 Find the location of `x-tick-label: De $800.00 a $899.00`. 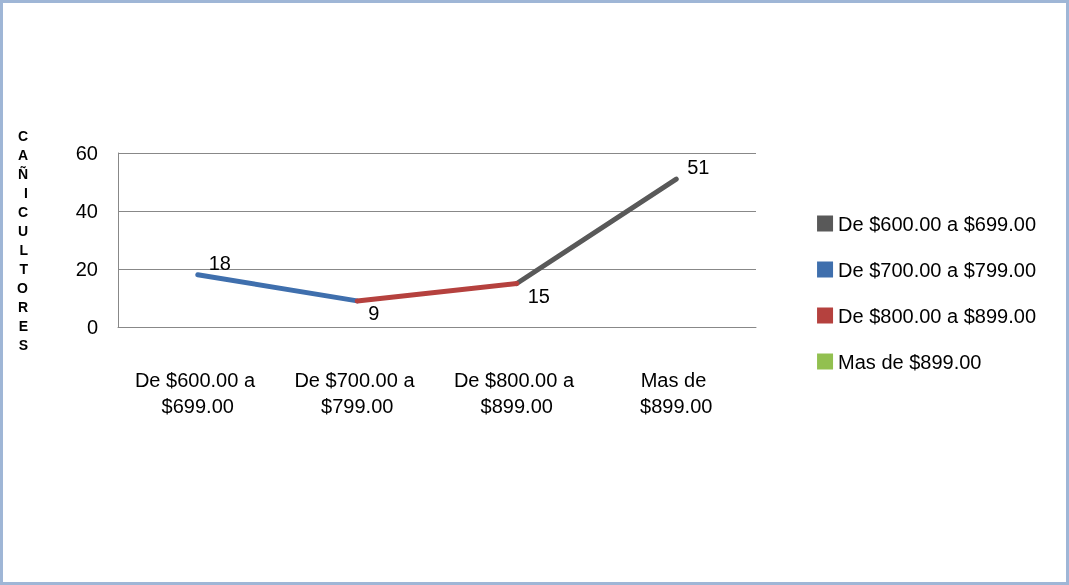

x-tick-label: De $800.00 a $899.00 is located at coordinates (516, 393).